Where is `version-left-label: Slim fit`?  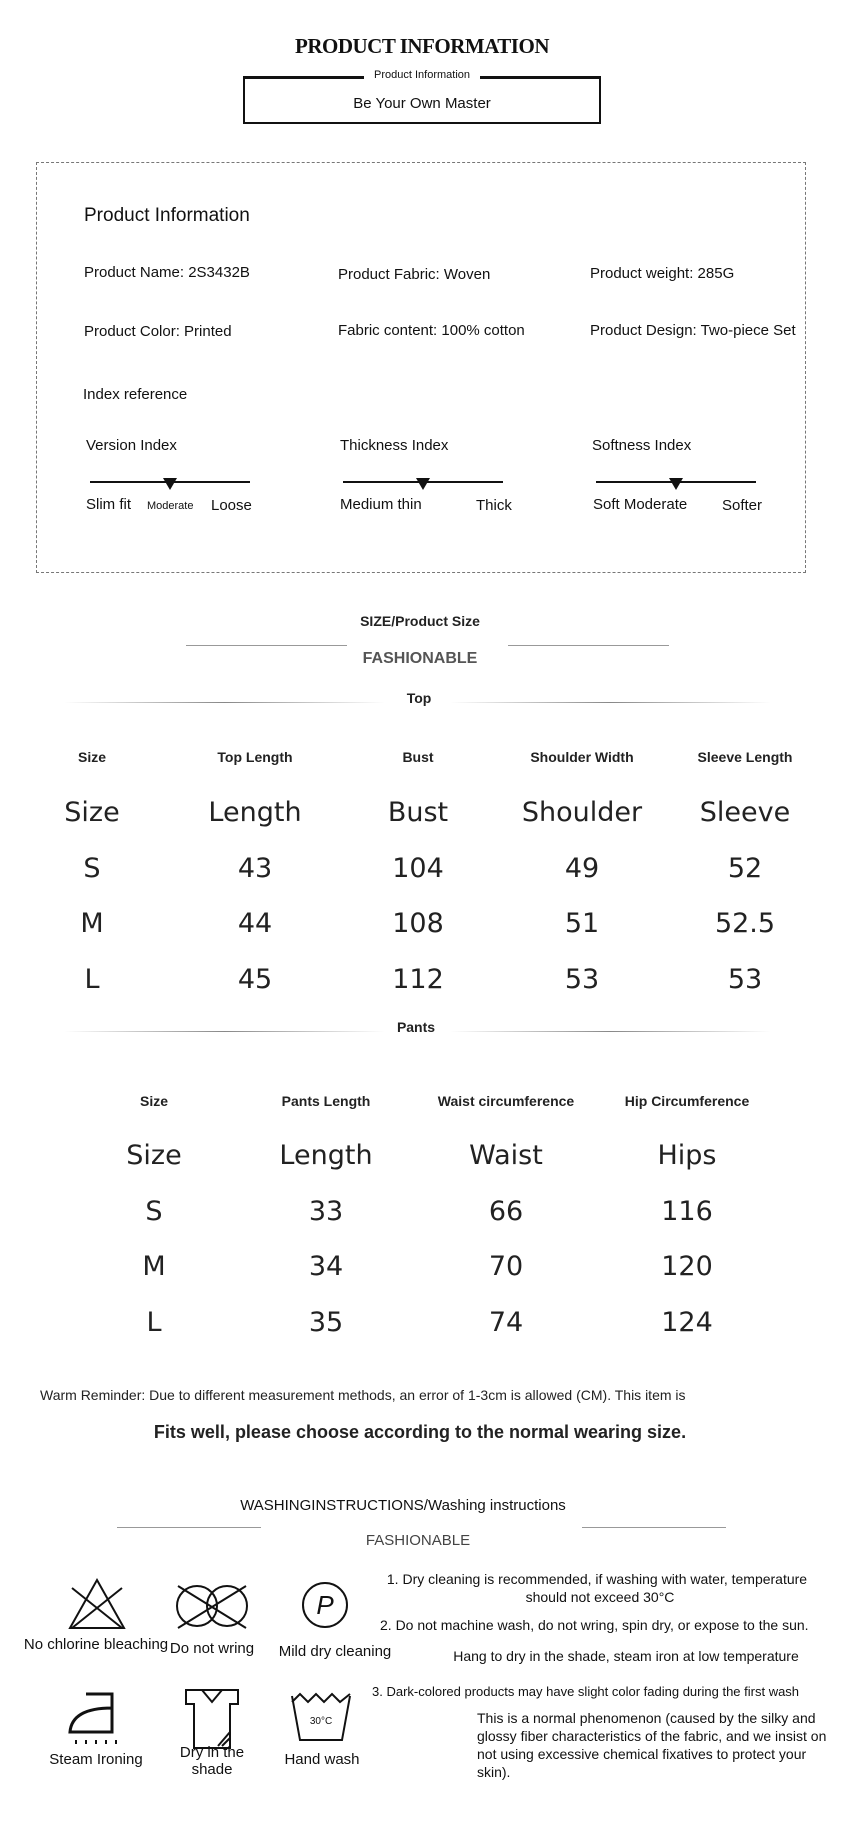
version-left-label: Slim fit is located at coordinates (108, 504).